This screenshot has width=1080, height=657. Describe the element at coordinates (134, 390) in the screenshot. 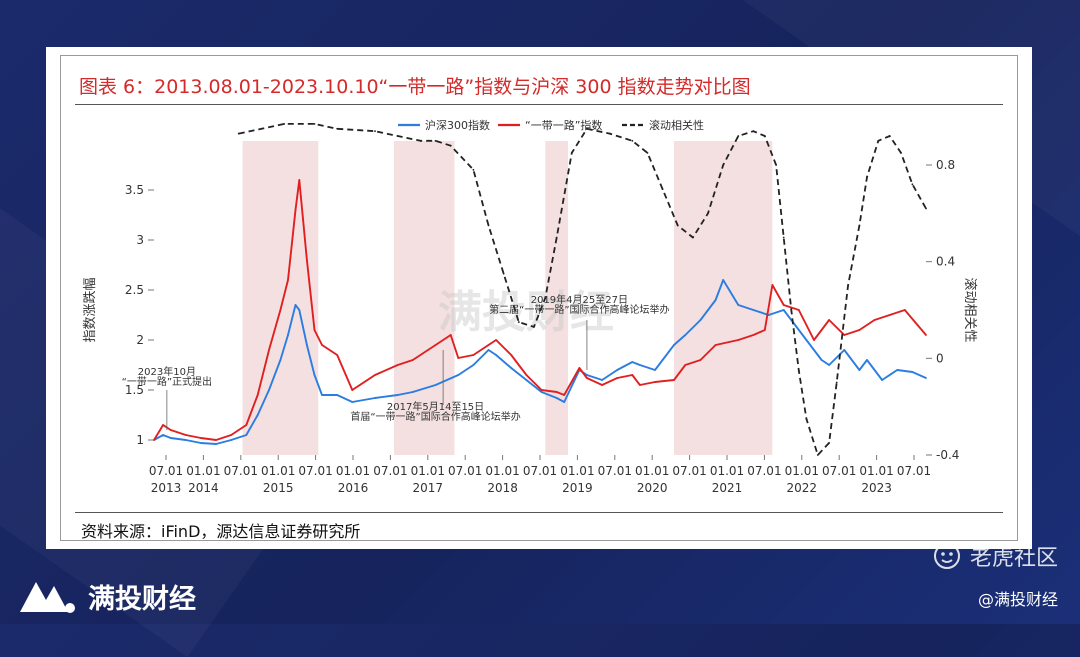

I see `left-tick-label: 1.5` at that location.